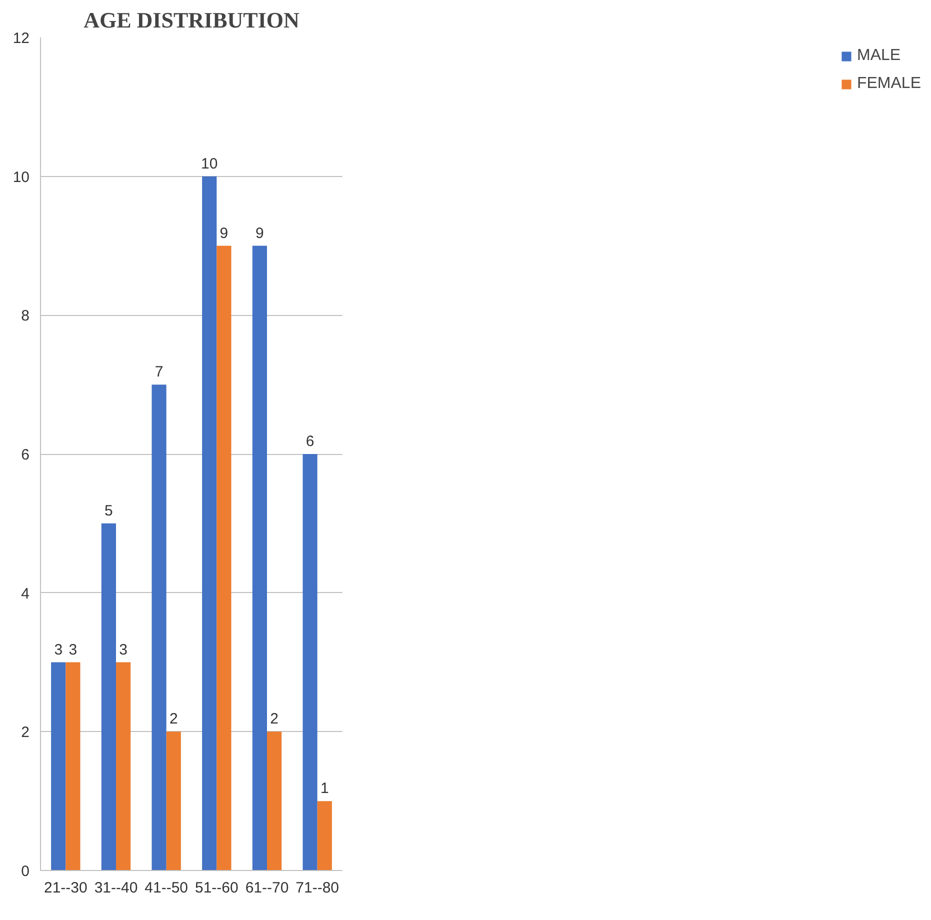  I want to click on x-tick-label: 41--50, so click(166, 888).